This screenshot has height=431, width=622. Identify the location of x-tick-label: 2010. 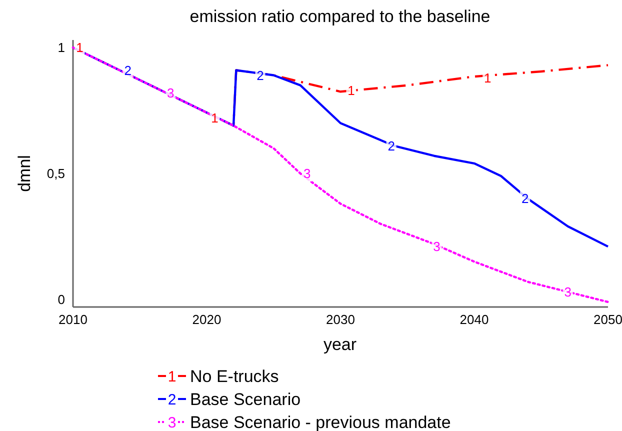
(73, 319).